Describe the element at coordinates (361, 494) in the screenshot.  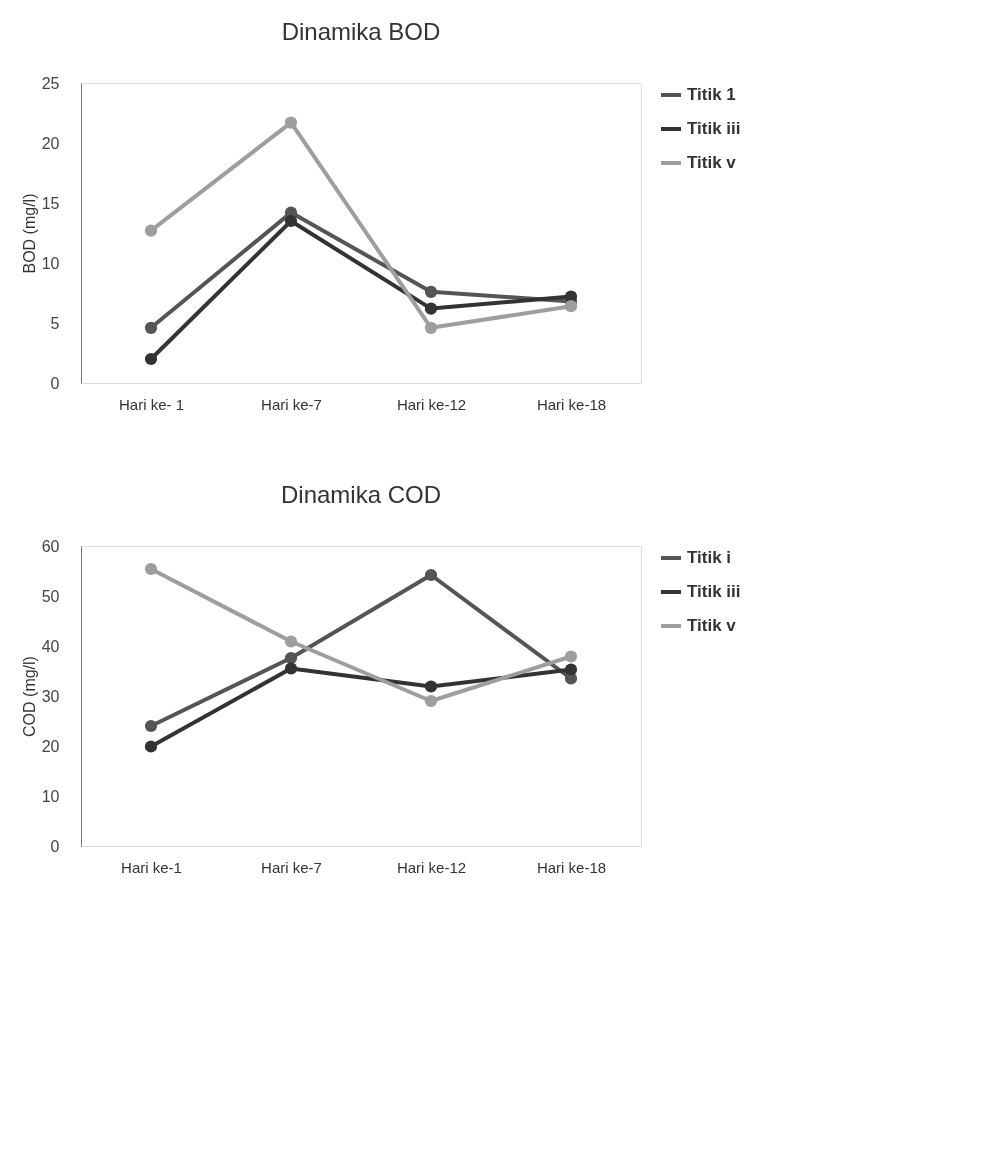
I see `chart-title: Dinamika COD` at that location.